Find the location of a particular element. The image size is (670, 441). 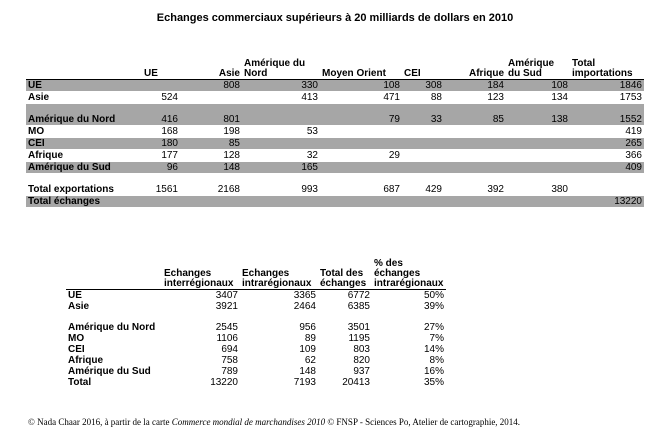

row-label: Amérique du Sud is located at coordinates (74, 167).